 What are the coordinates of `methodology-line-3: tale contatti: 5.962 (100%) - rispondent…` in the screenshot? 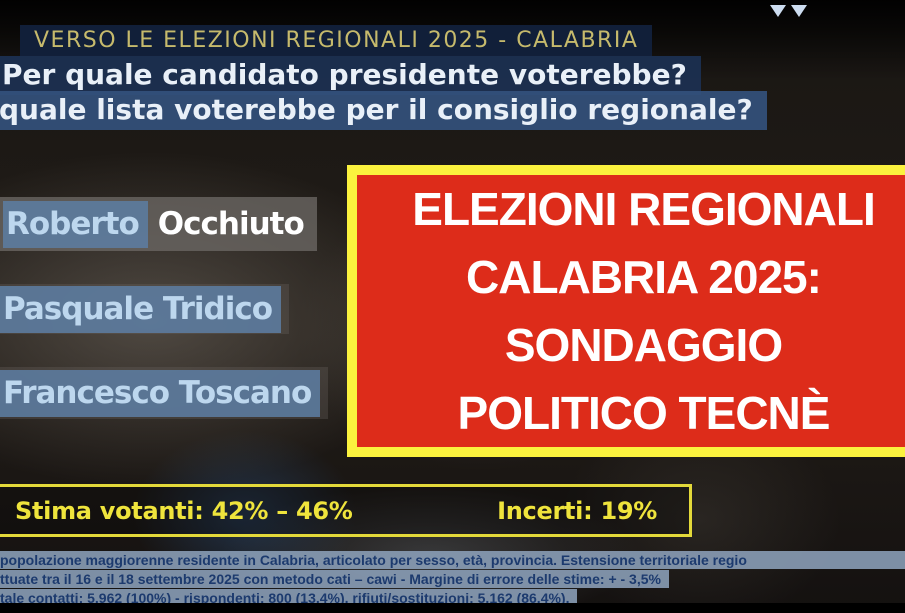 It's located at (289, 598).